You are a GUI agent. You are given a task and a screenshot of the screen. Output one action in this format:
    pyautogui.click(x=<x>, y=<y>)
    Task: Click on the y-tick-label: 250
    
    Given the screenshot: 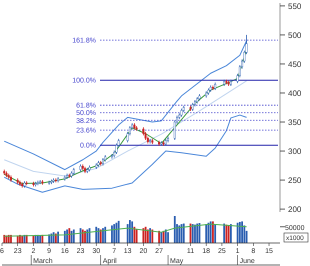 What is the action you would take?
    pyautogui.click(x=295, y=181)
    